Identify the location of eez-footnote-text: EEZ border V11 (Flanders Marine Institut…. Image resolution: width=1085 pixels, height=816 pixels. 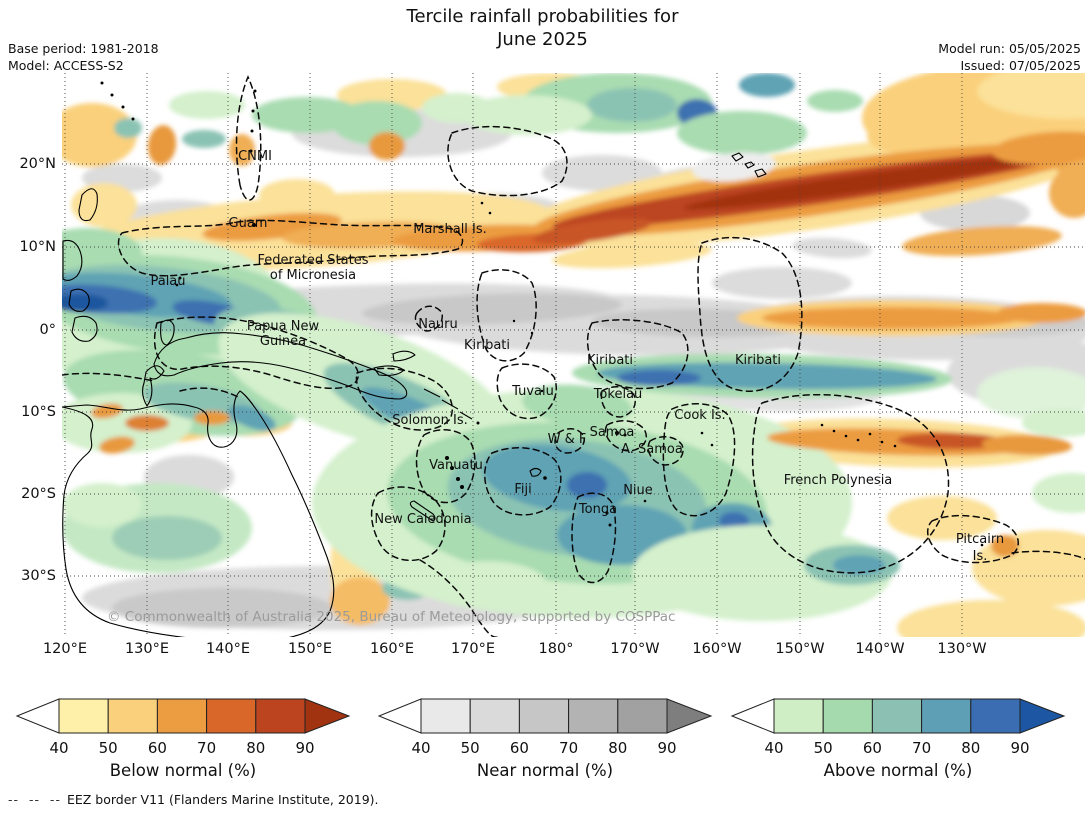
(222, 799).